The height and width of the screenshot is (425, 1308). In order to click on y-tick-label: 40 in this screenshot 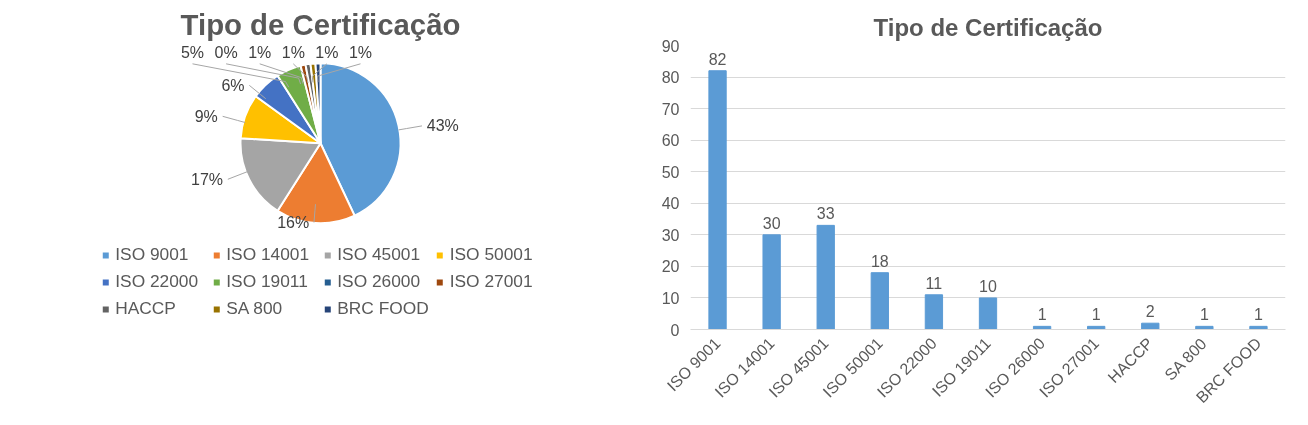, I will do `click(670, 204)`.